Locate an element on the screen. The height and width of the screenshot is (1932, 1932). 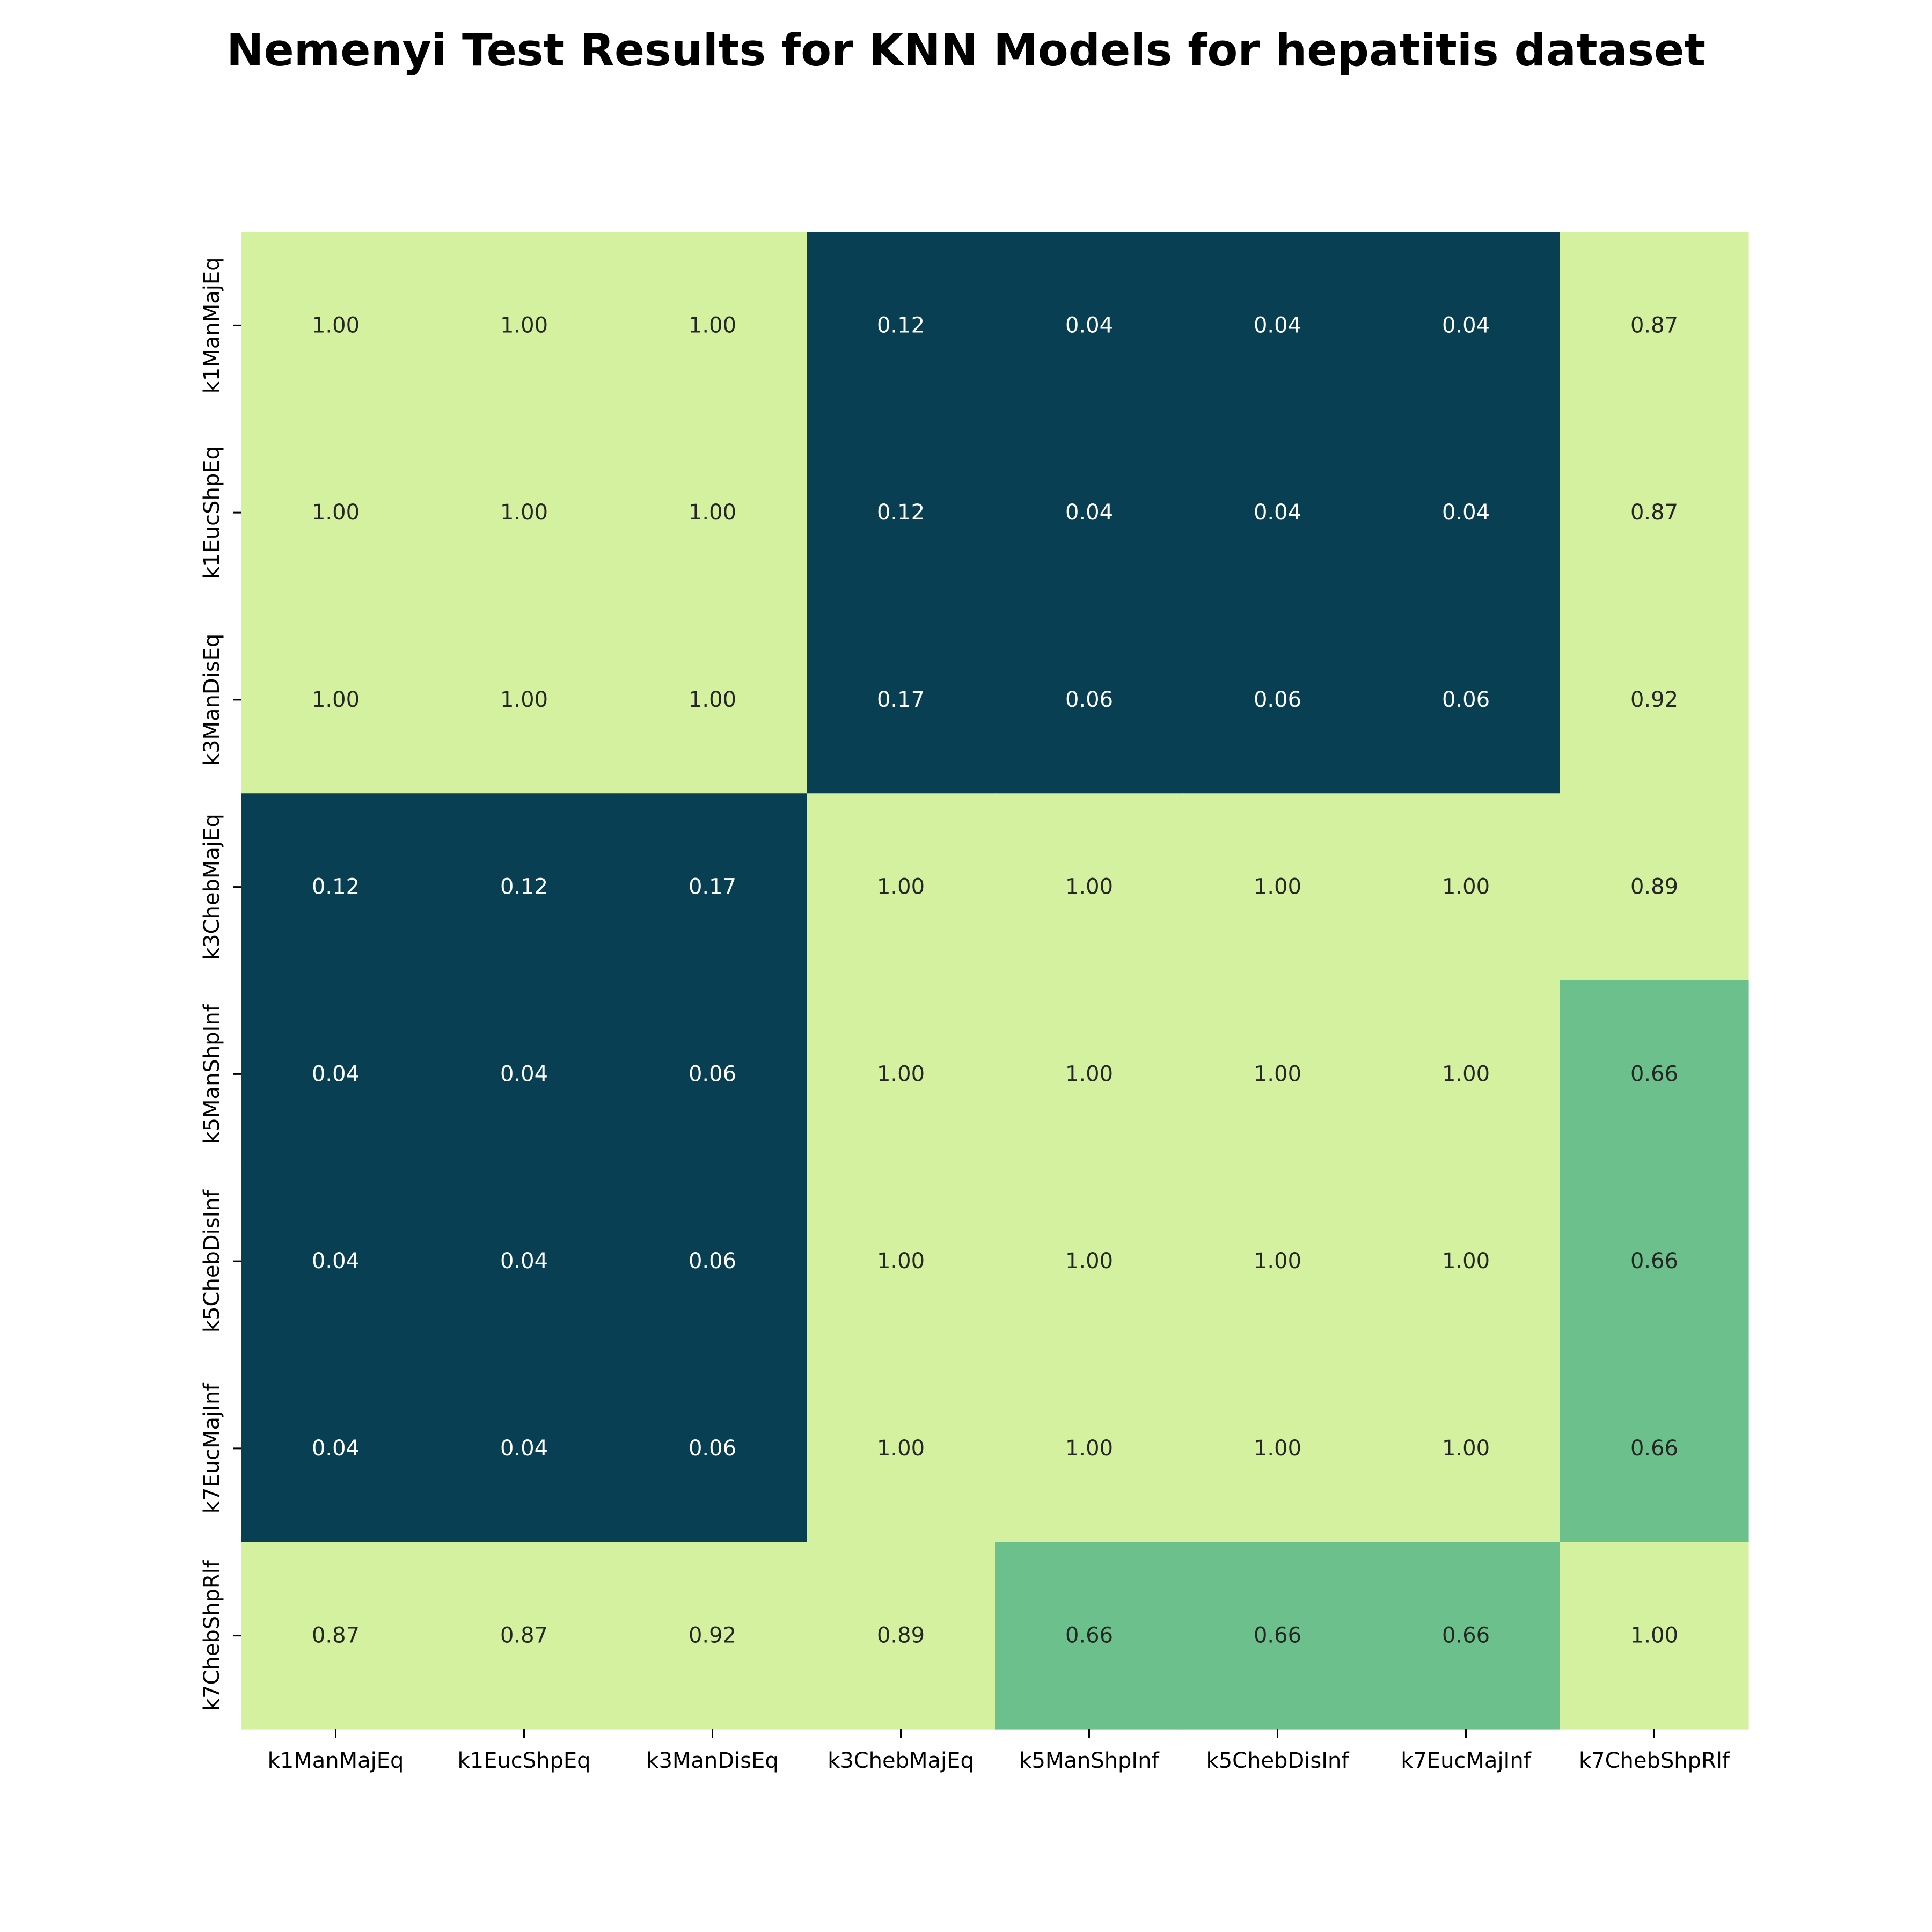
y-tick-label: k3ManDisEq is located at coordinates (212, 700).